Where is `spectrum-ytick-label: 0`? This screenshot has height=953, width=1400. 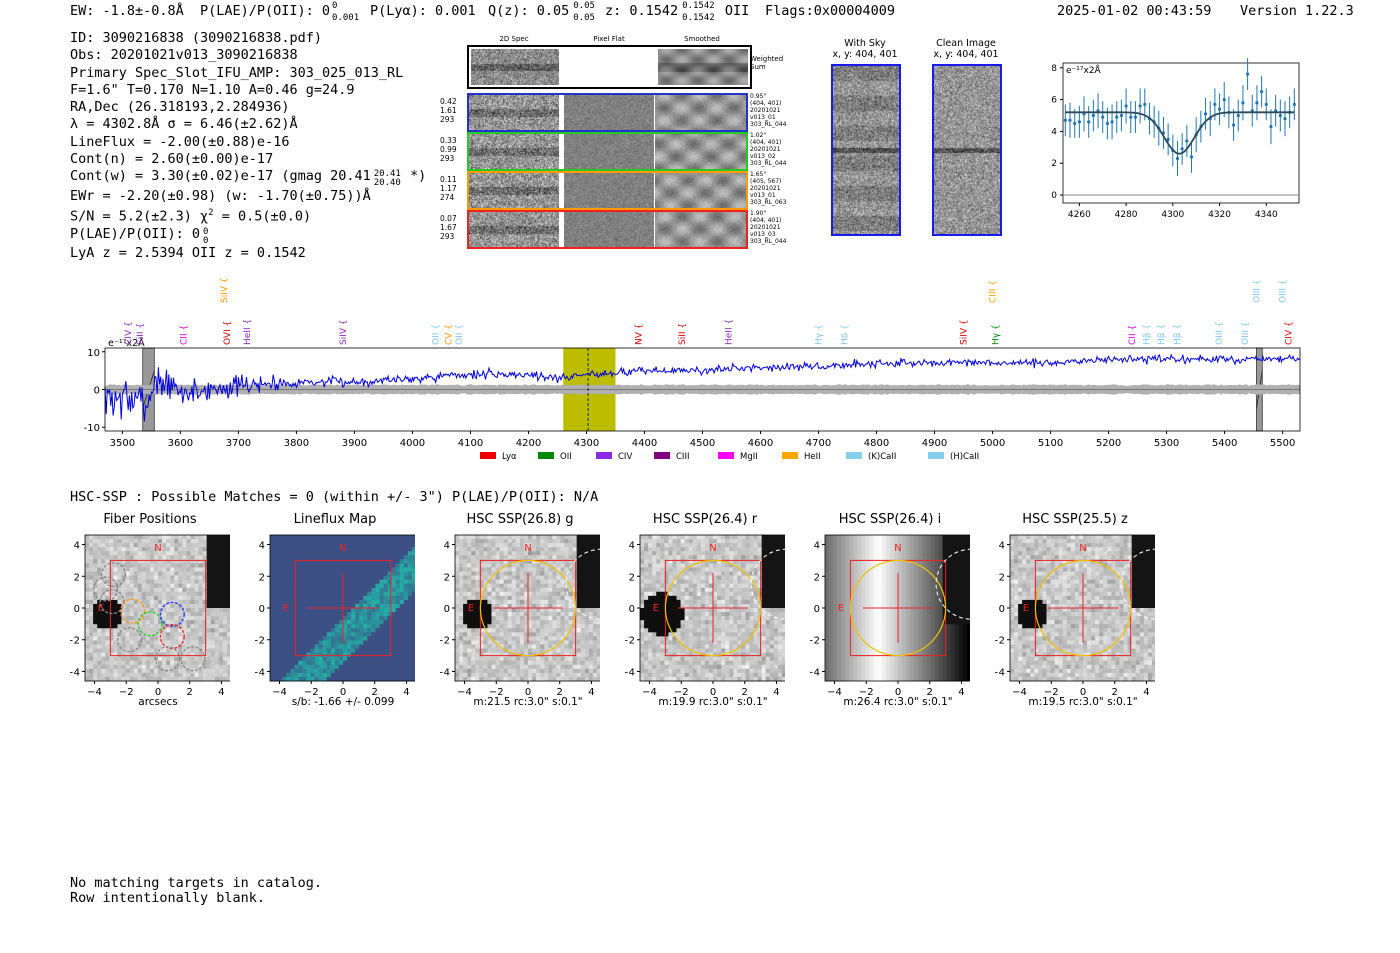 spectrum-ytick-label: 0 is located at coordinates (97, 391).